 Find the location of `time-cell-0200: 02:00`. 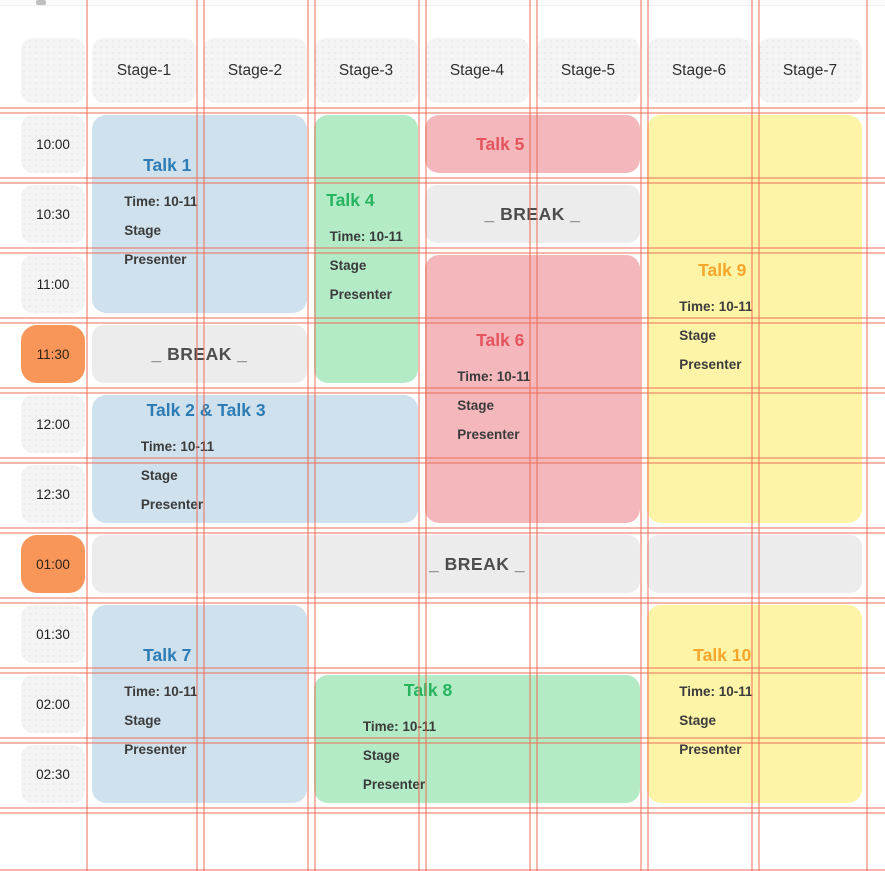

time-cell-0200: 02:00 is located at coordinates (53, 704).